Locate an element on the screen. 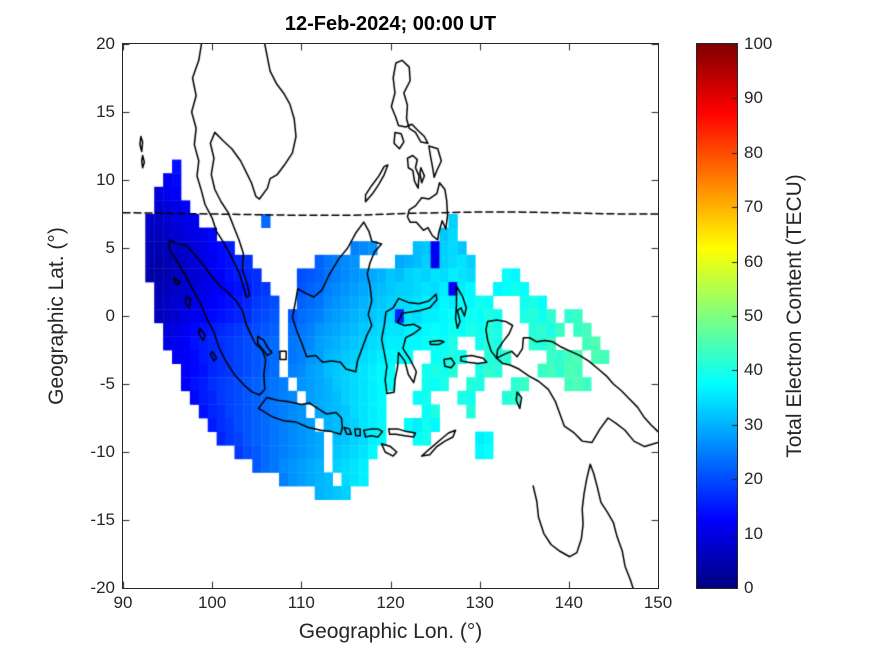 This screenshot has height=656, width=875. x-tick-label: 140 is located at coordinates (569, 602).